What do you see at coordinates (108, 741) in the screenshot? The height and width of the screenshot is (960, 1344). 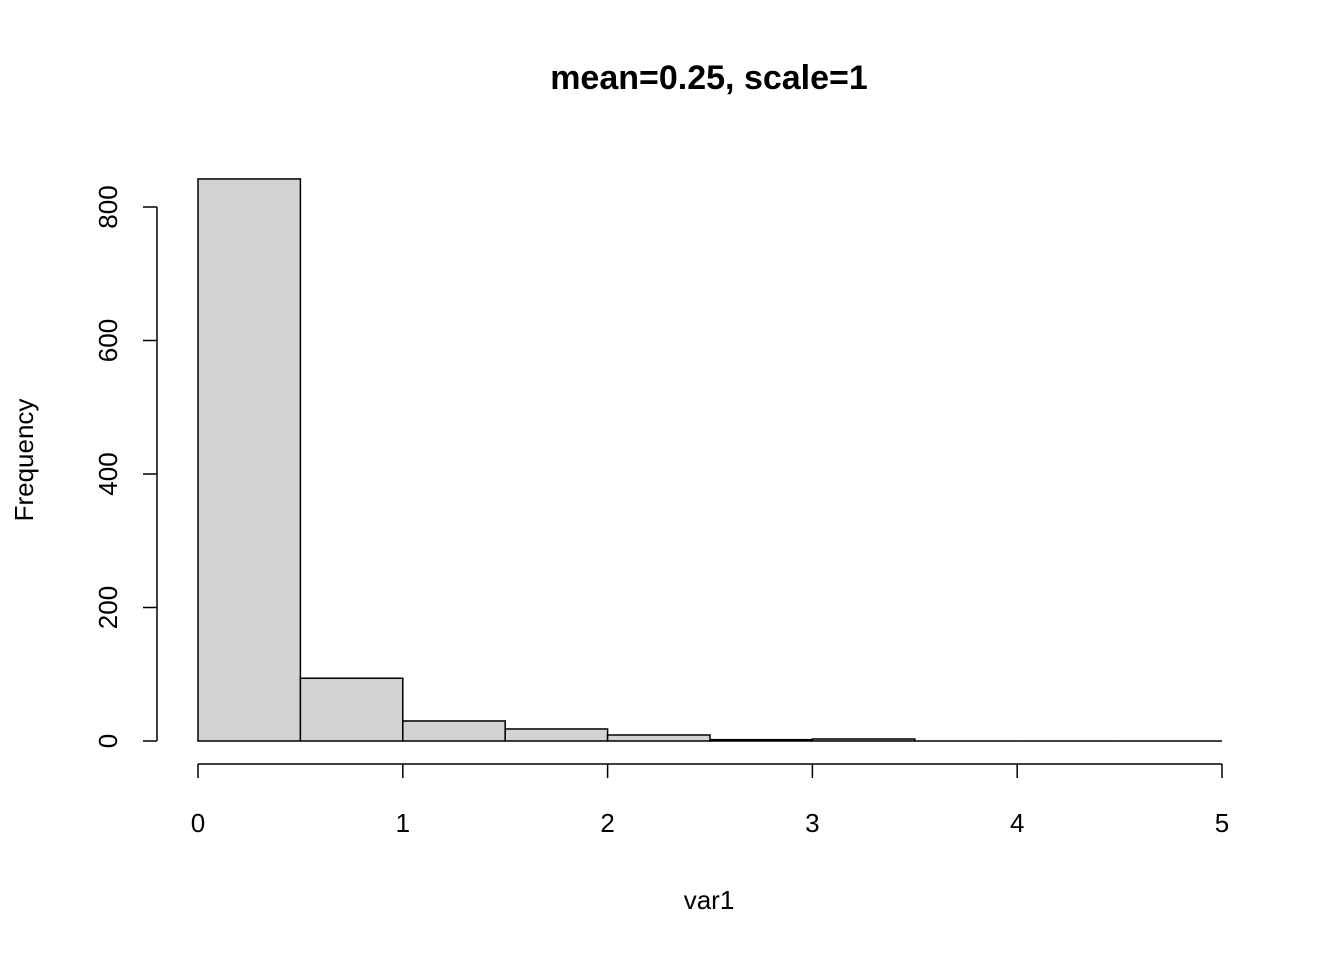 I see `y-tick-label: 0` at bounding box center [108, 741].